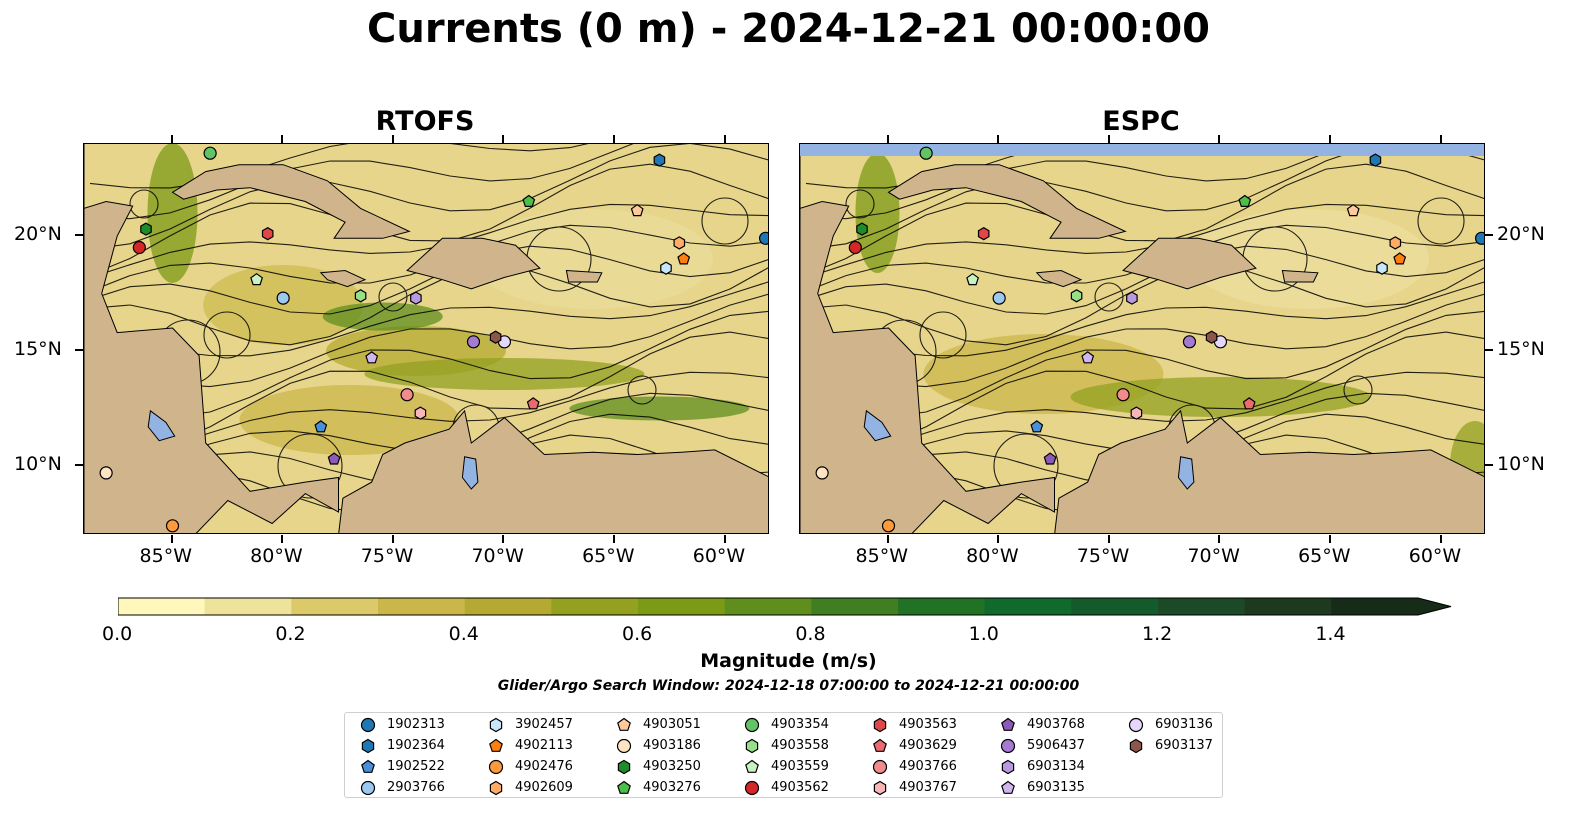  What do you see at coordinates (800, 724) in the screenshot?
I see `legend-label: 4903354` at bounding box center [800, 724].